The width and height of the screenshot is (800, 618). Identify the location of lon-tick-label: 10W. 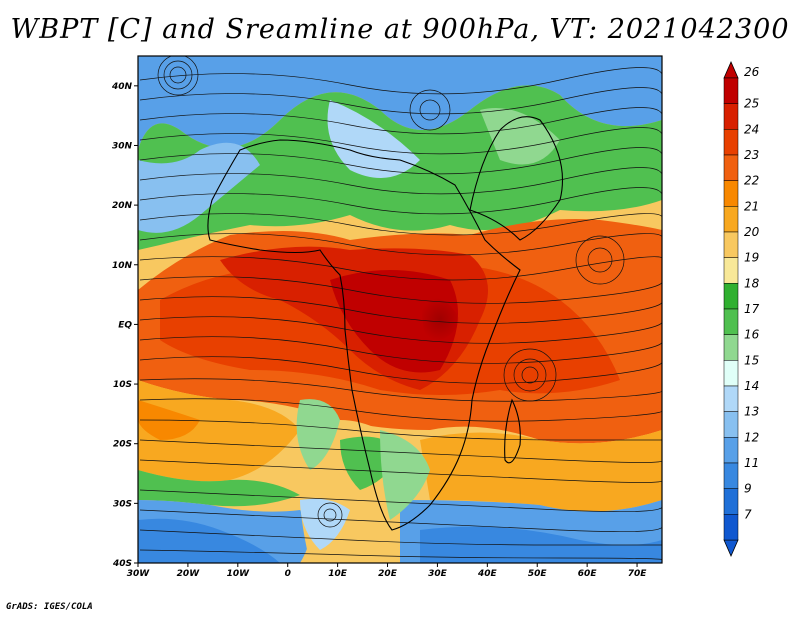
(239, 574).